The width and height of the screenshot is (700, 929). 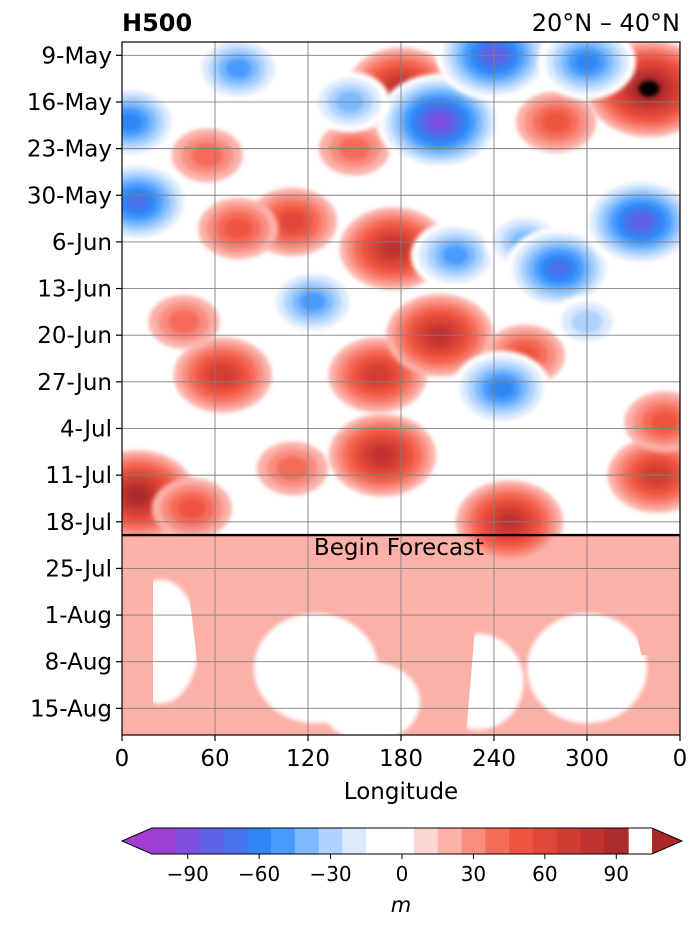 What do you see at coordinates (399, 548) in the screenshot?
I see `begin-forecast-label: Begin Forecast` at bounding box center [399, 548].